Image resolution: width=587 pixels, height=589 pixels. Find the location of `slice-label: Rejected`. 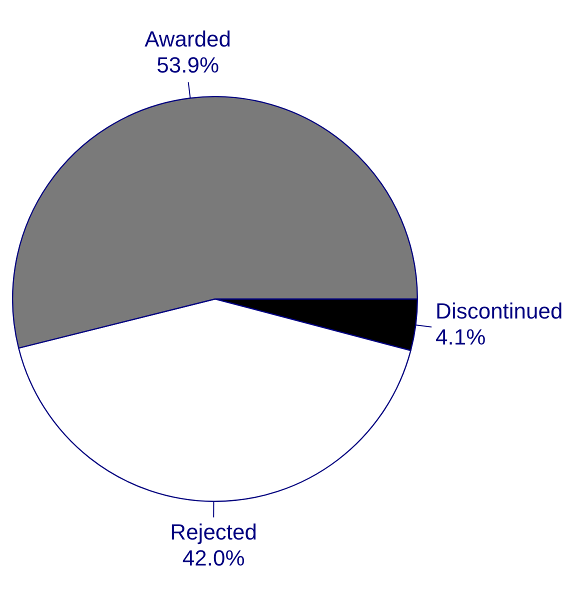

slice-label: Rejected is located at coordinates (214, 531).